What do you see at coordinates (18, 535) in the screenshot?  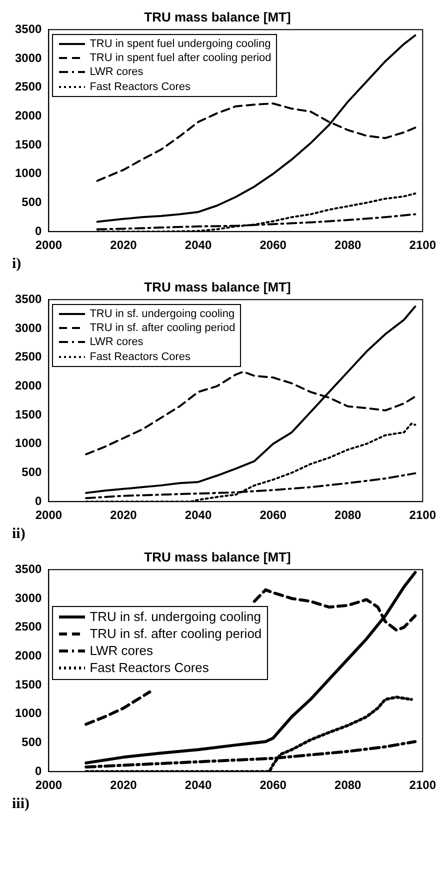 I see `text: ii)` at bounding box center [18, 535].